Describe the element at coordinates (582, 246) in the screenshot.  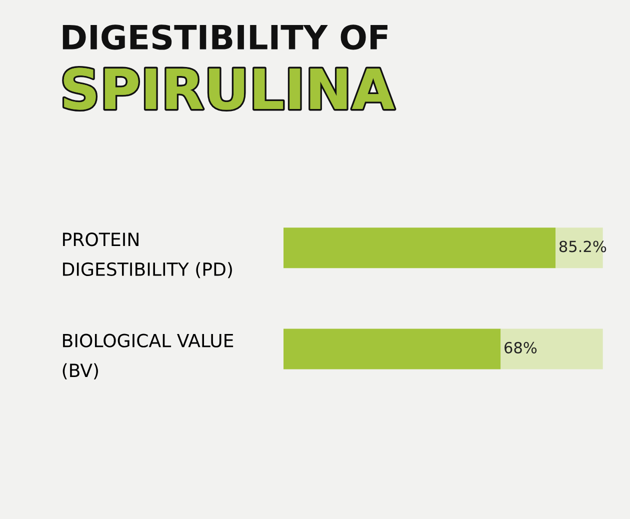
I see `data-label: 85.2%` at that location.